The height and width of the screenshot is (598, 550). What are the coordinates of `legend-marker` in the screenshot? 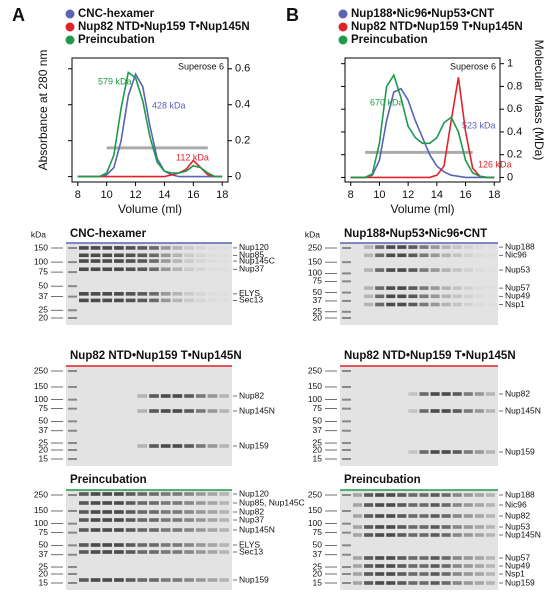 It's located at (70, 40).